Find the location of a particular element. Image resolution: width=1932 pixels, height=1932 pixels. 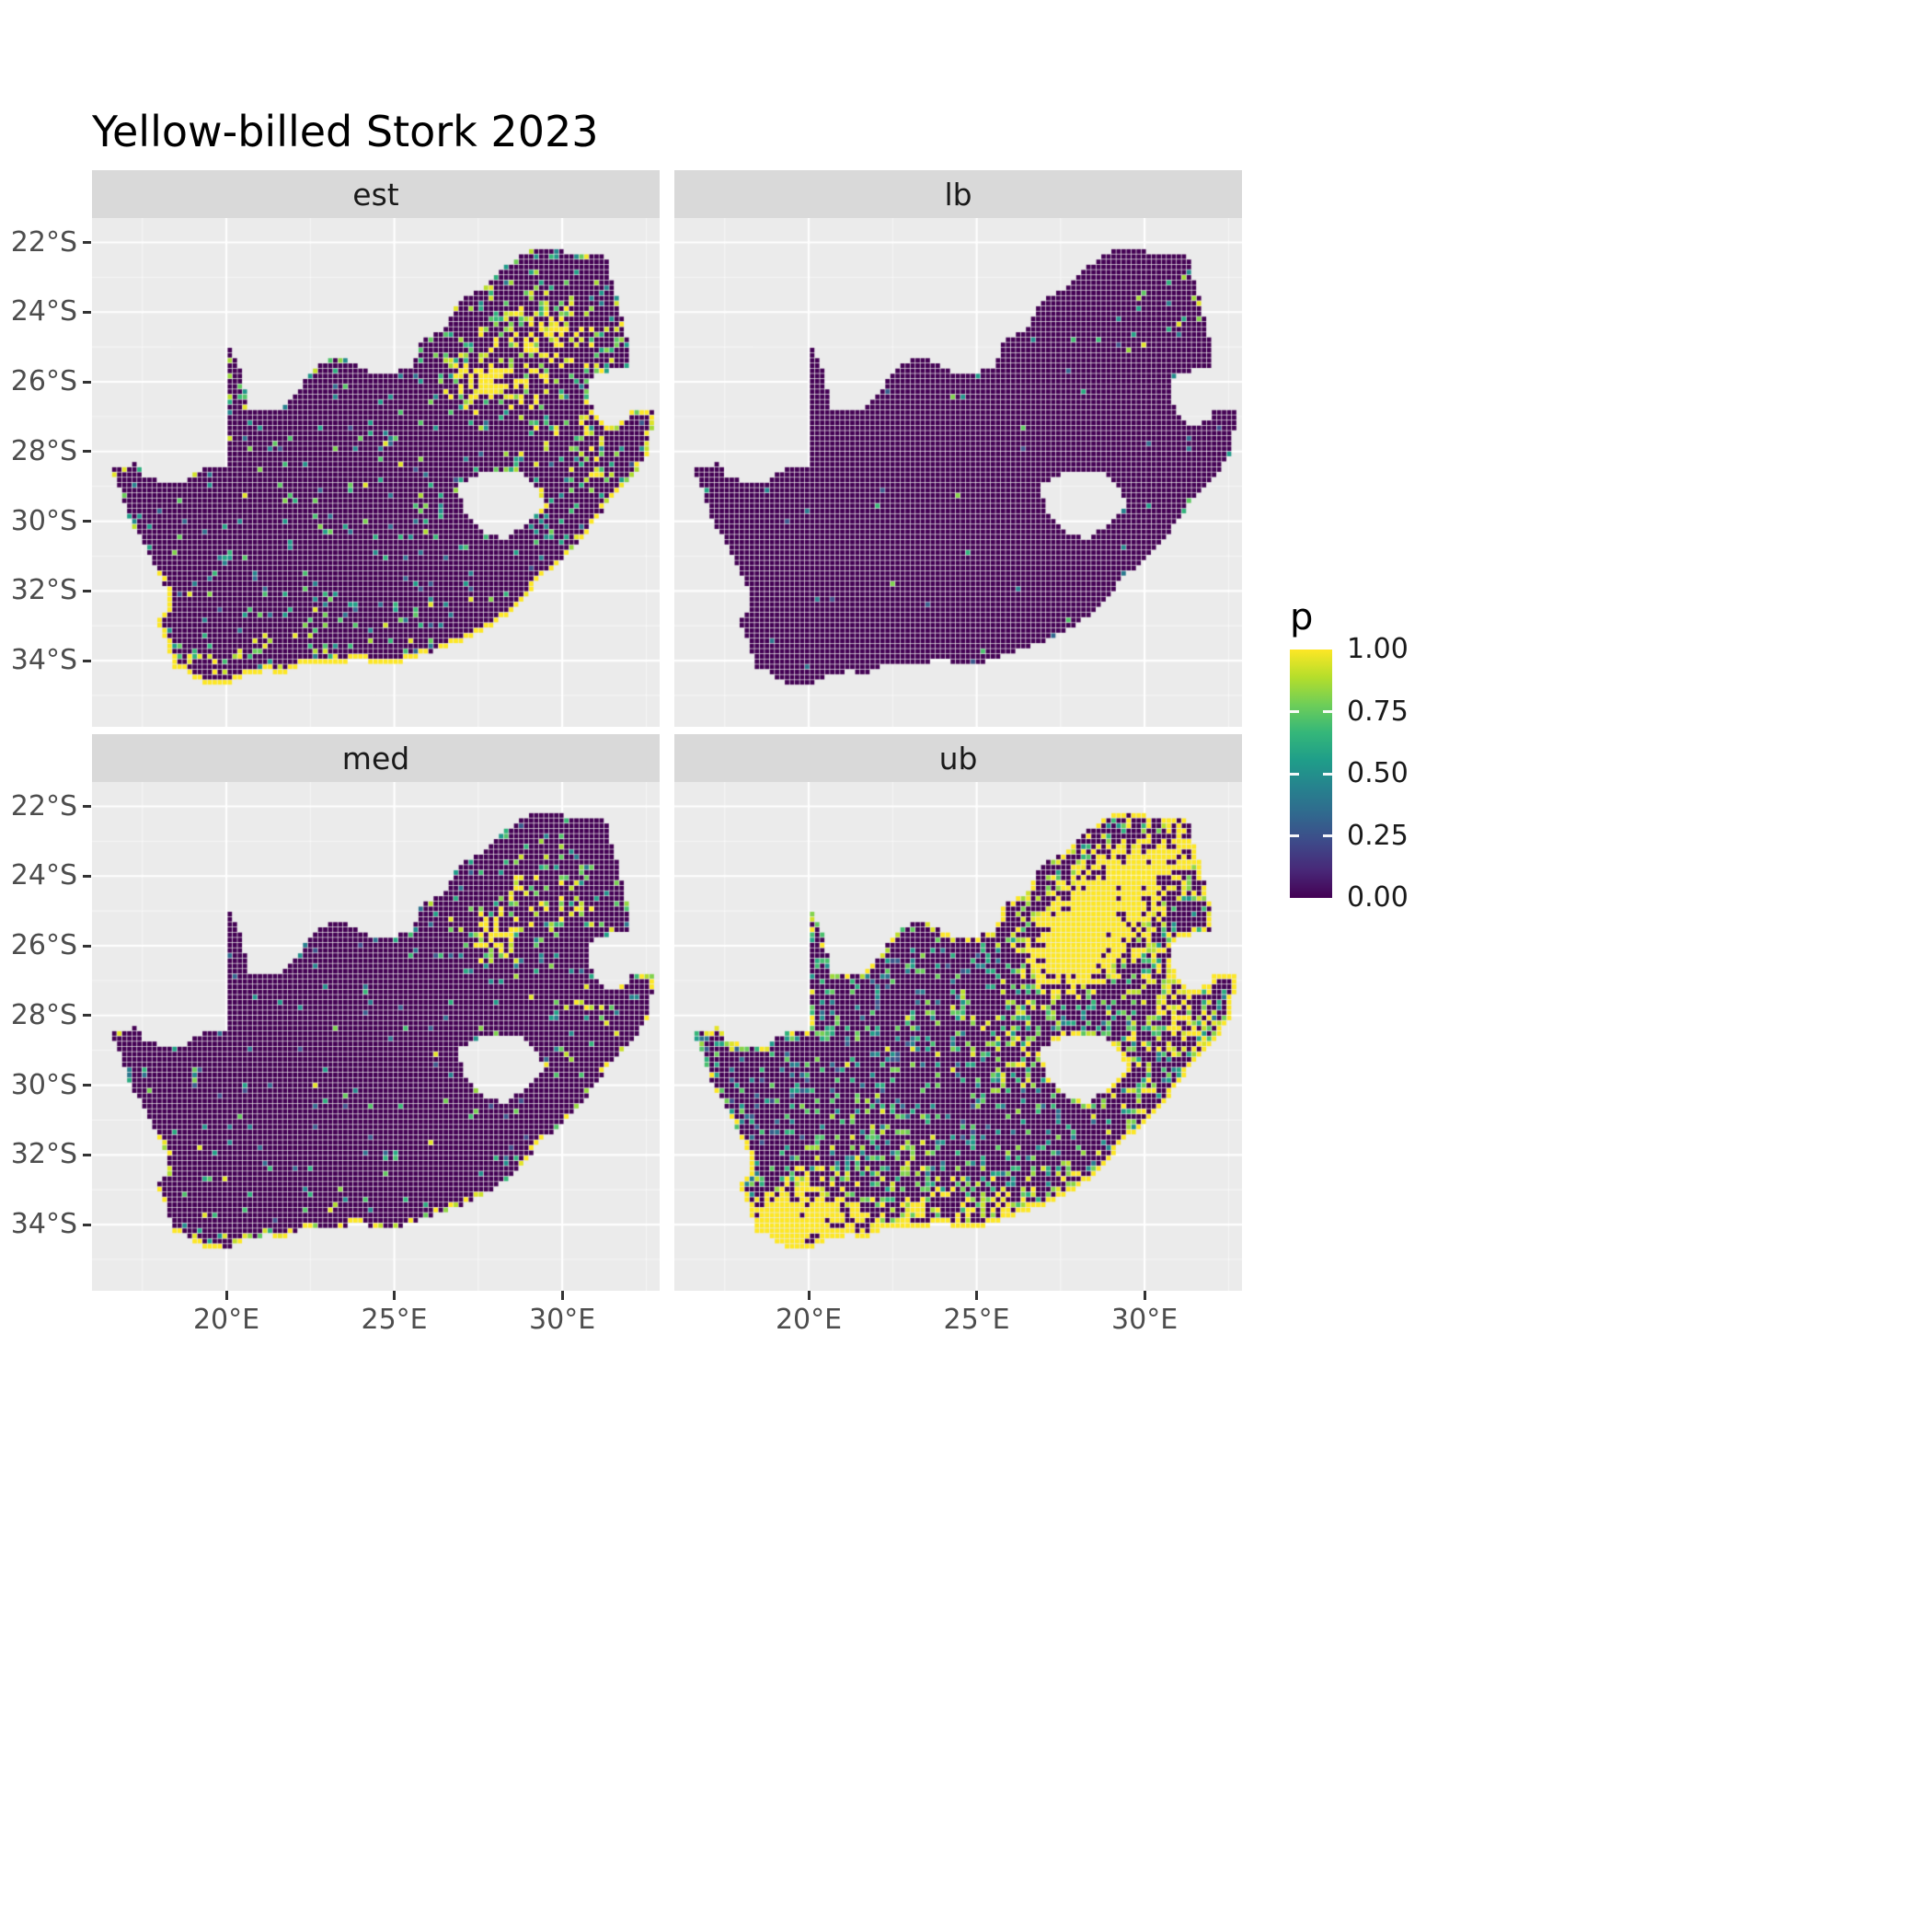

legend-title: p is located at coordinates (1302, 617).